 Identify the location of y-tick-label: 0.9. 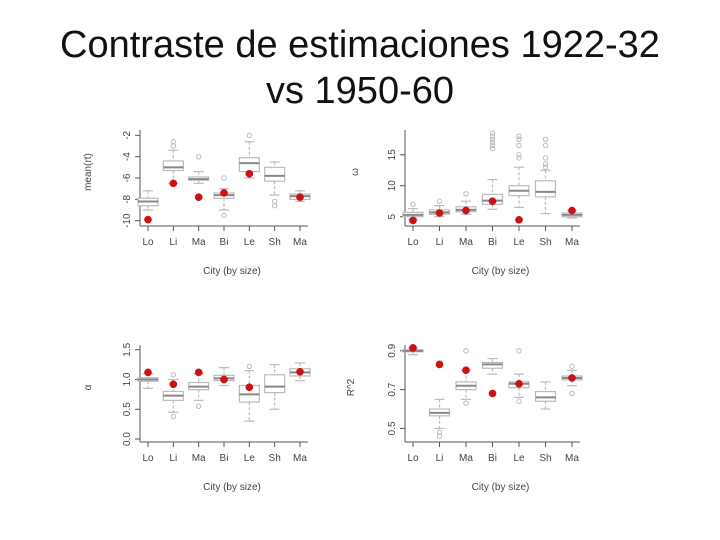
(392, 350).